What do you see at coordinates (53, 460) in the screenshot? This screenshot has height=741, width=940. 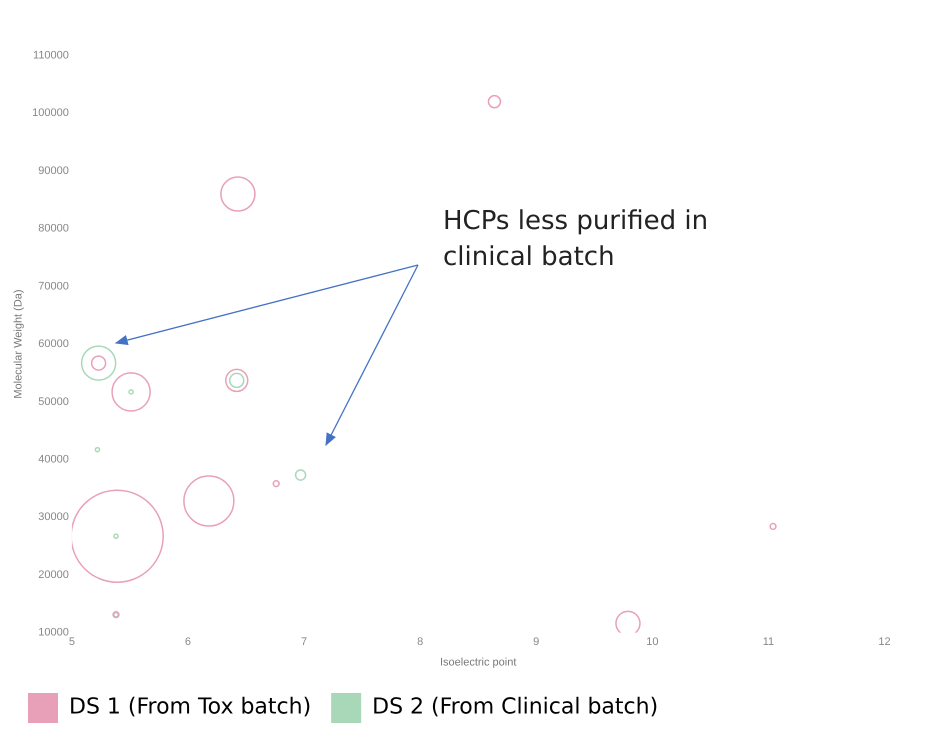 I see `y-tick-label: 40000` at bounding box center [53, 460].